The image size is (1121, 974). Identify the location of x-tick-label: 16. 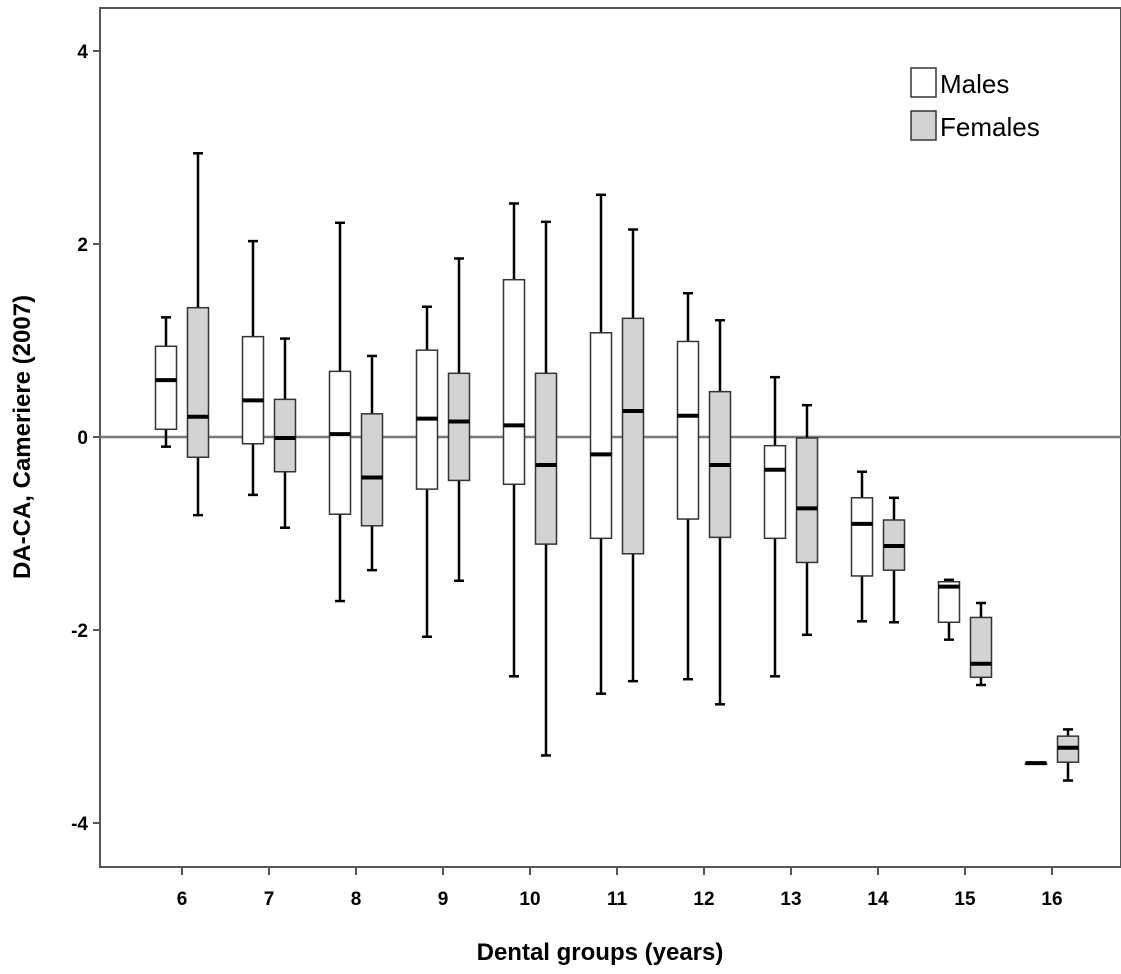
(1051, 899).